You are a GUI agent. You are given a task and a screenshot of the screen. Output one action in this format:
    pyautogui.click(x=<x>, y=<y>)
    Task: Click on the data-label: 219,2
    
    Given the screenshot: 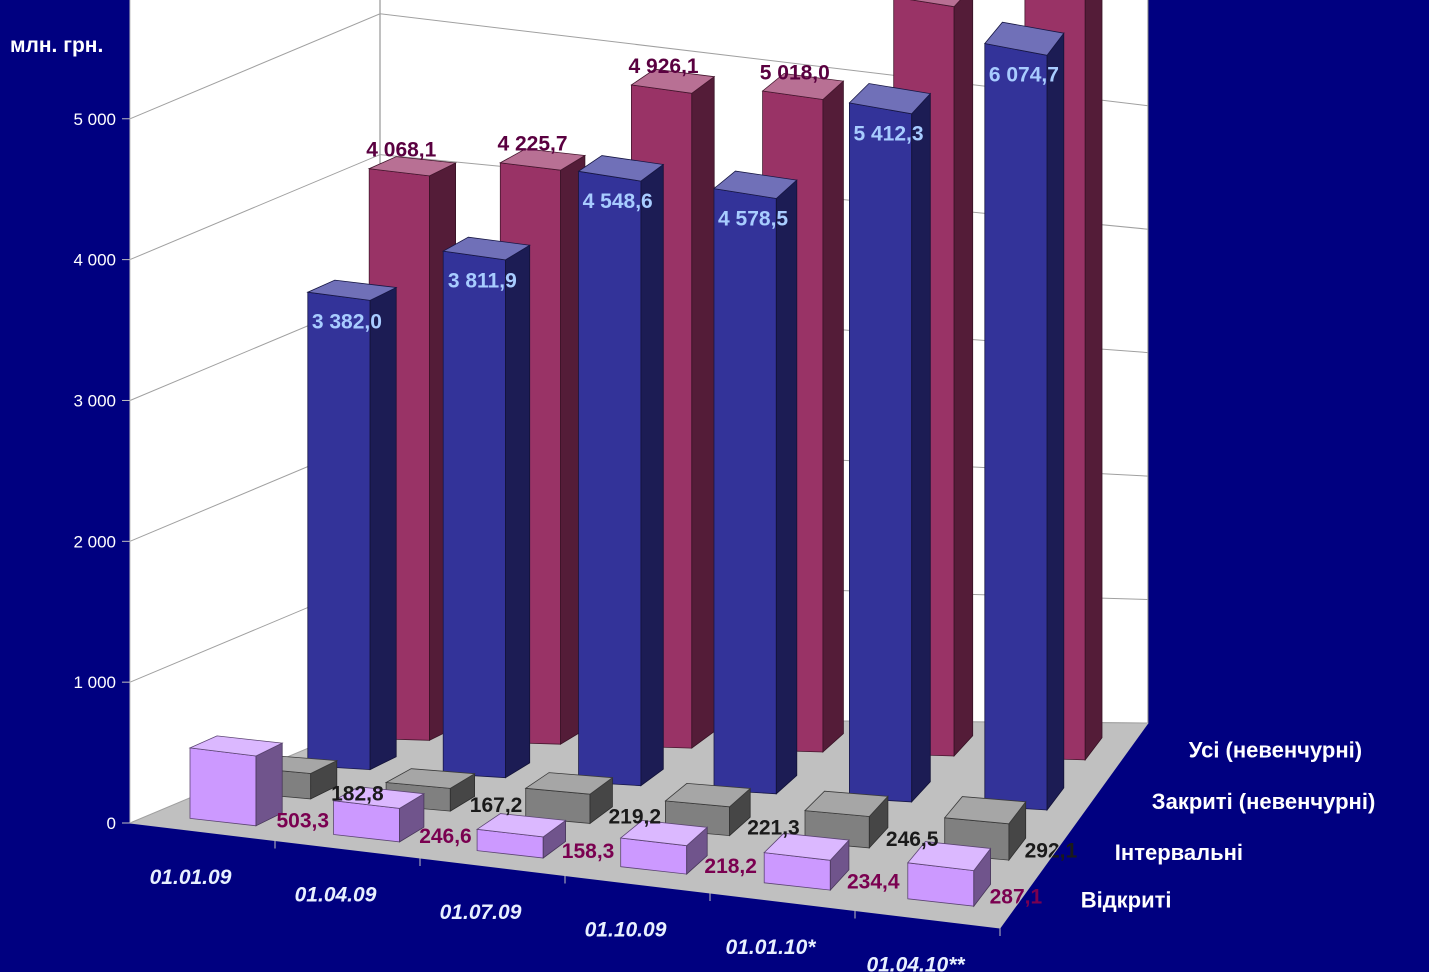 What is the action you would take?
    pyautogui.click(x=635, y=816)
    